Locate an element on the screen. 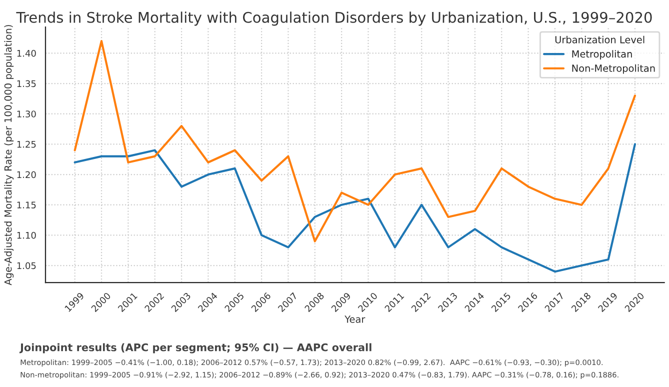 The image size is (669, 387). chart-title: Trends in Stroke Mortality with Coagulation Disorders by Urbanization, U.S., 1999–2020 is located at coordinates (334, 19).